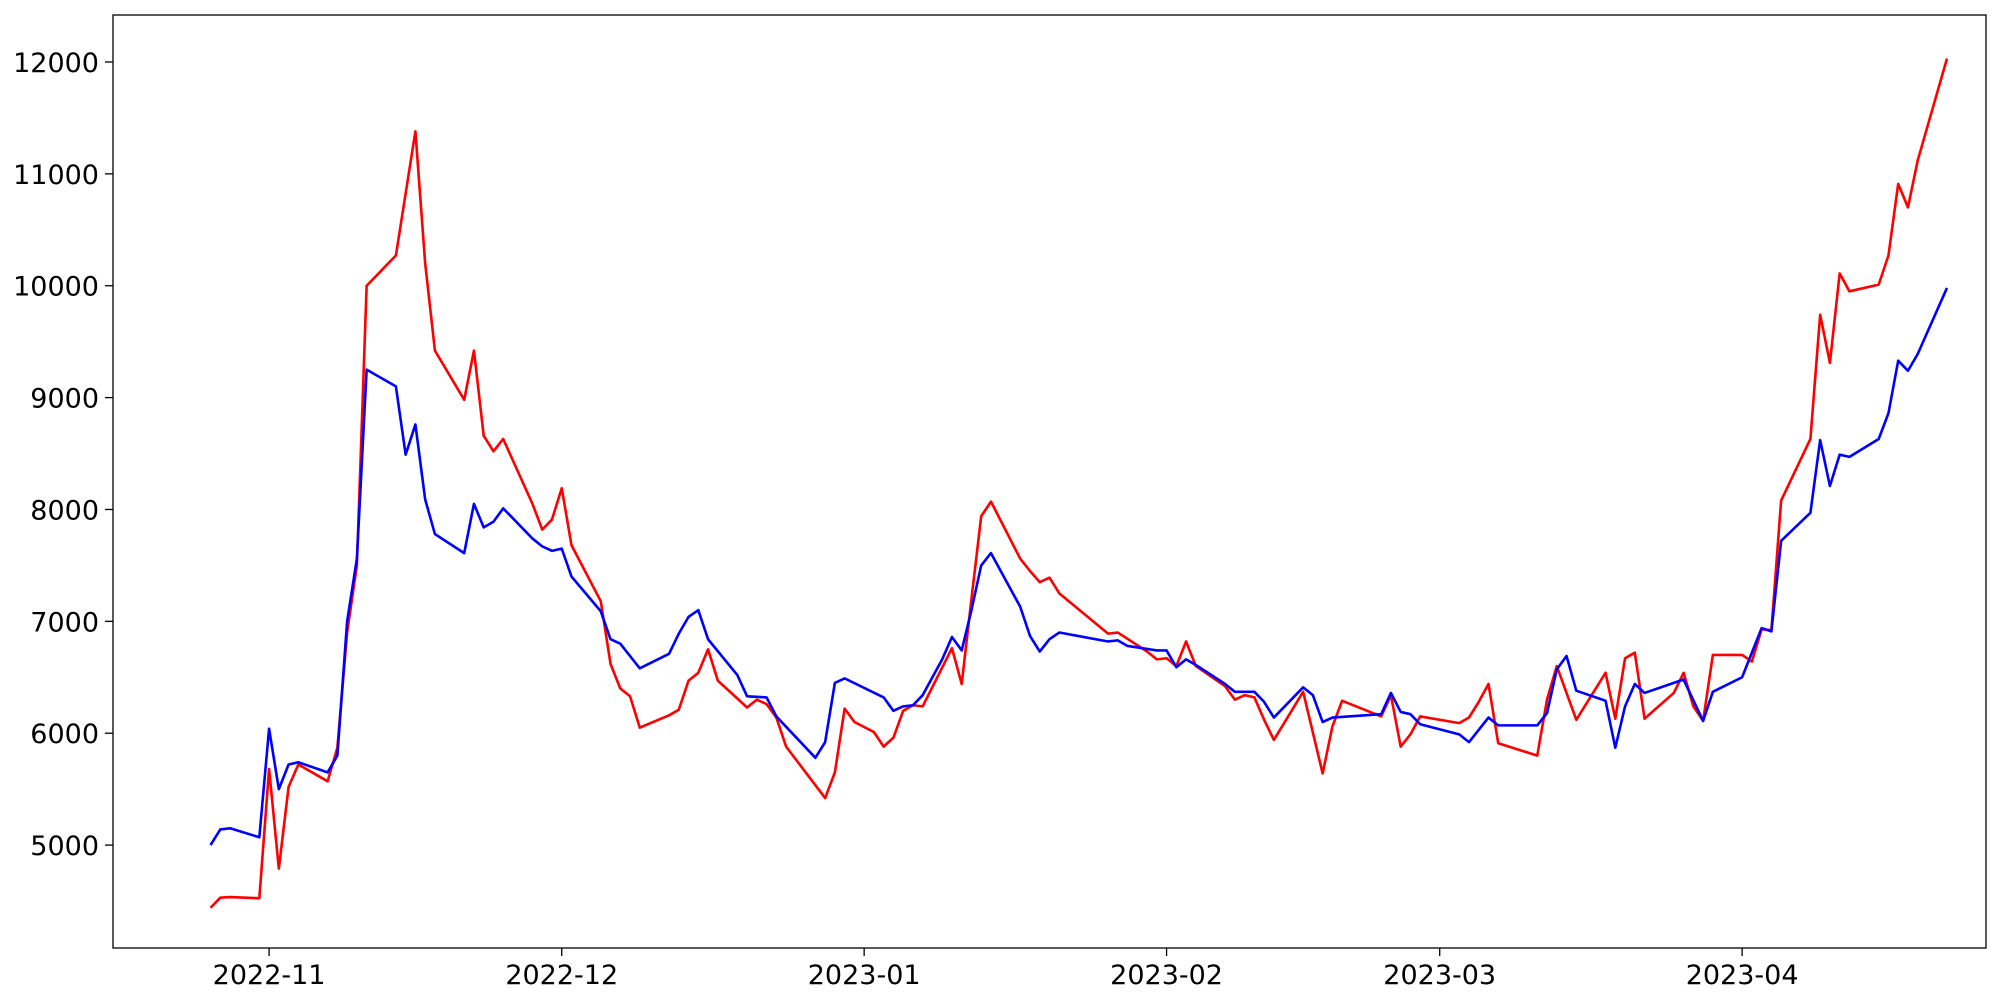  I want to click on y-tick-label: 9000, so click(64, 399).